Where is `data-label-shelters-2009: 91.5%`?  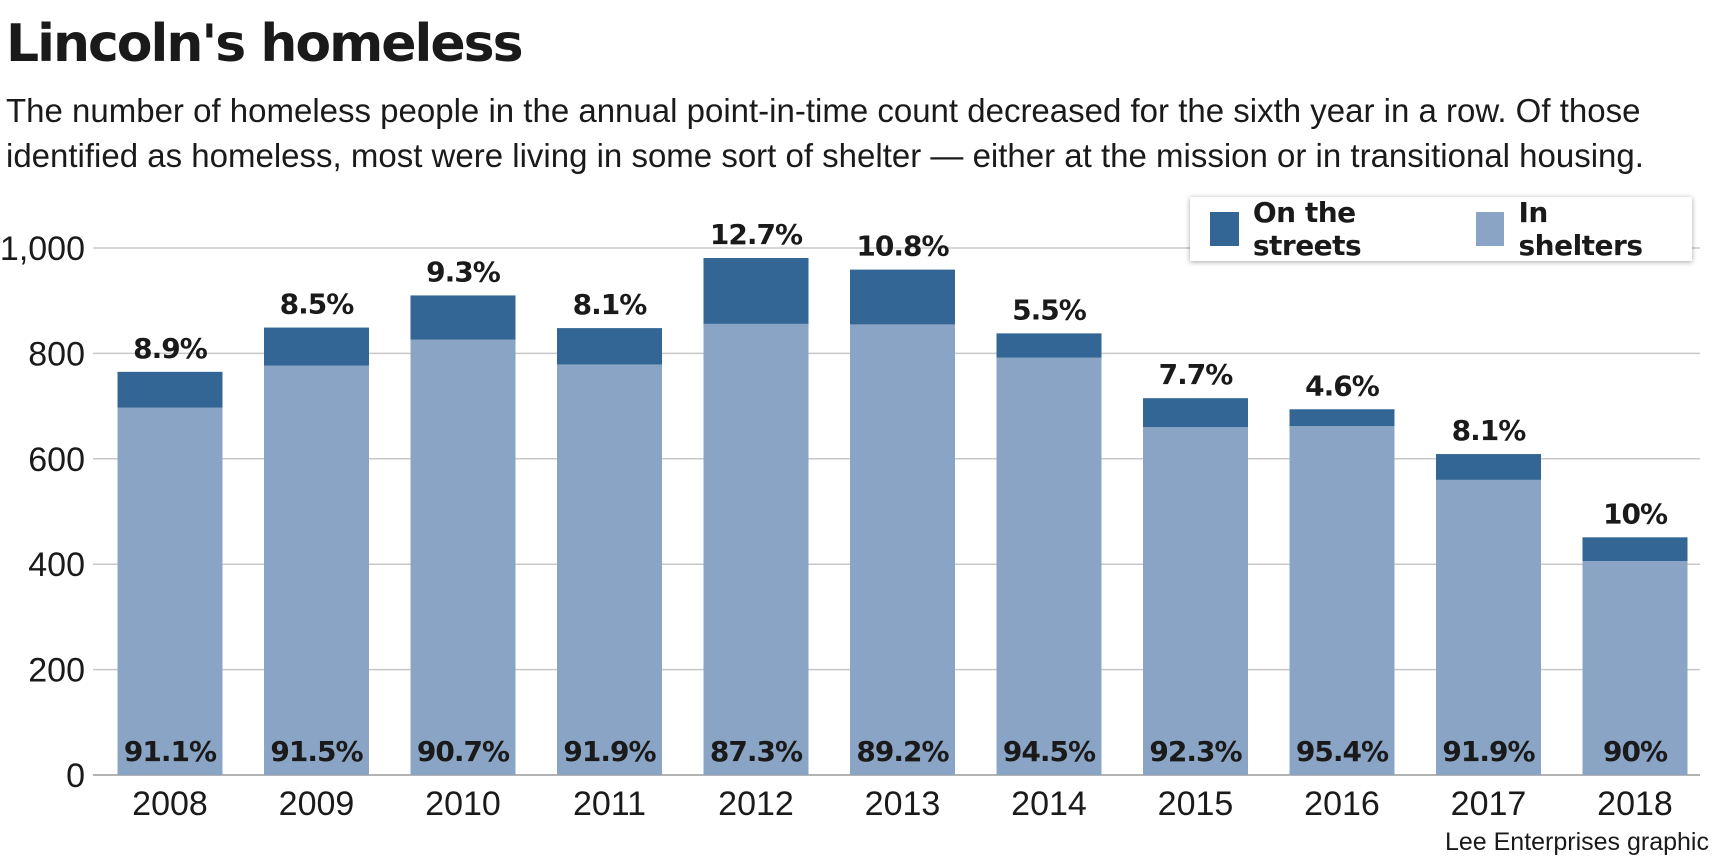
data-label-shelters-2009: 91.5% is located at coordinates (316, 751).